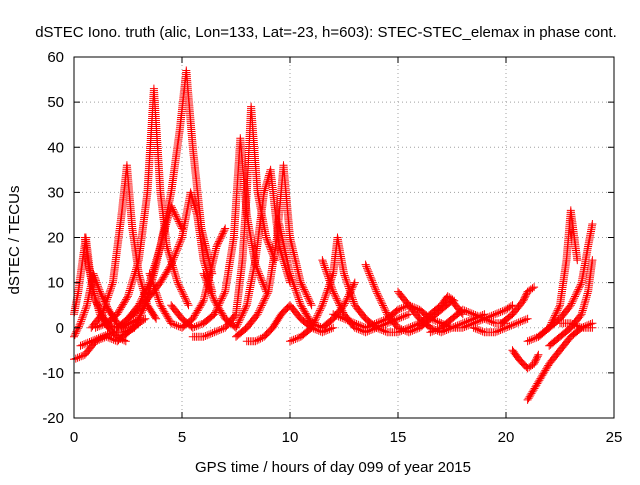  Describe the element at coordinates (55, 283) in the screenshot. I see `y-tick-label: 10` at that location.